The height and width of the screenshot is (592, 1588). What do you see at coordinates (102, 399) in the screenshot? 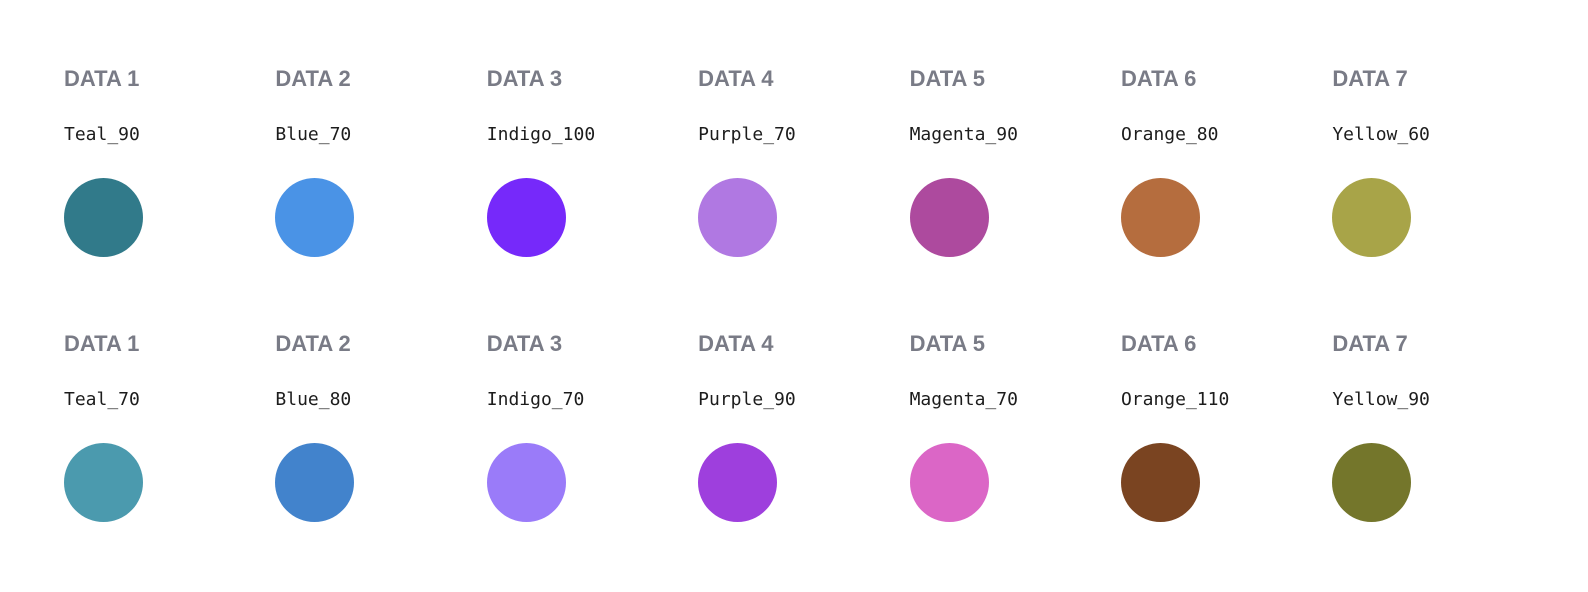
I see `swatch-token: Teal_70` at bounding box center [102, 399].